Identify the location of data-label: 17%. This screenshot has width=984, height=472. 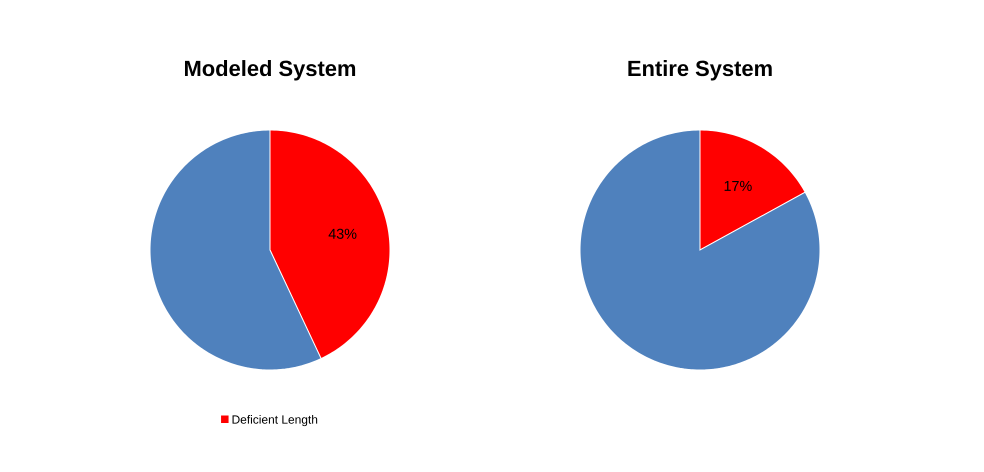
(738, 185).